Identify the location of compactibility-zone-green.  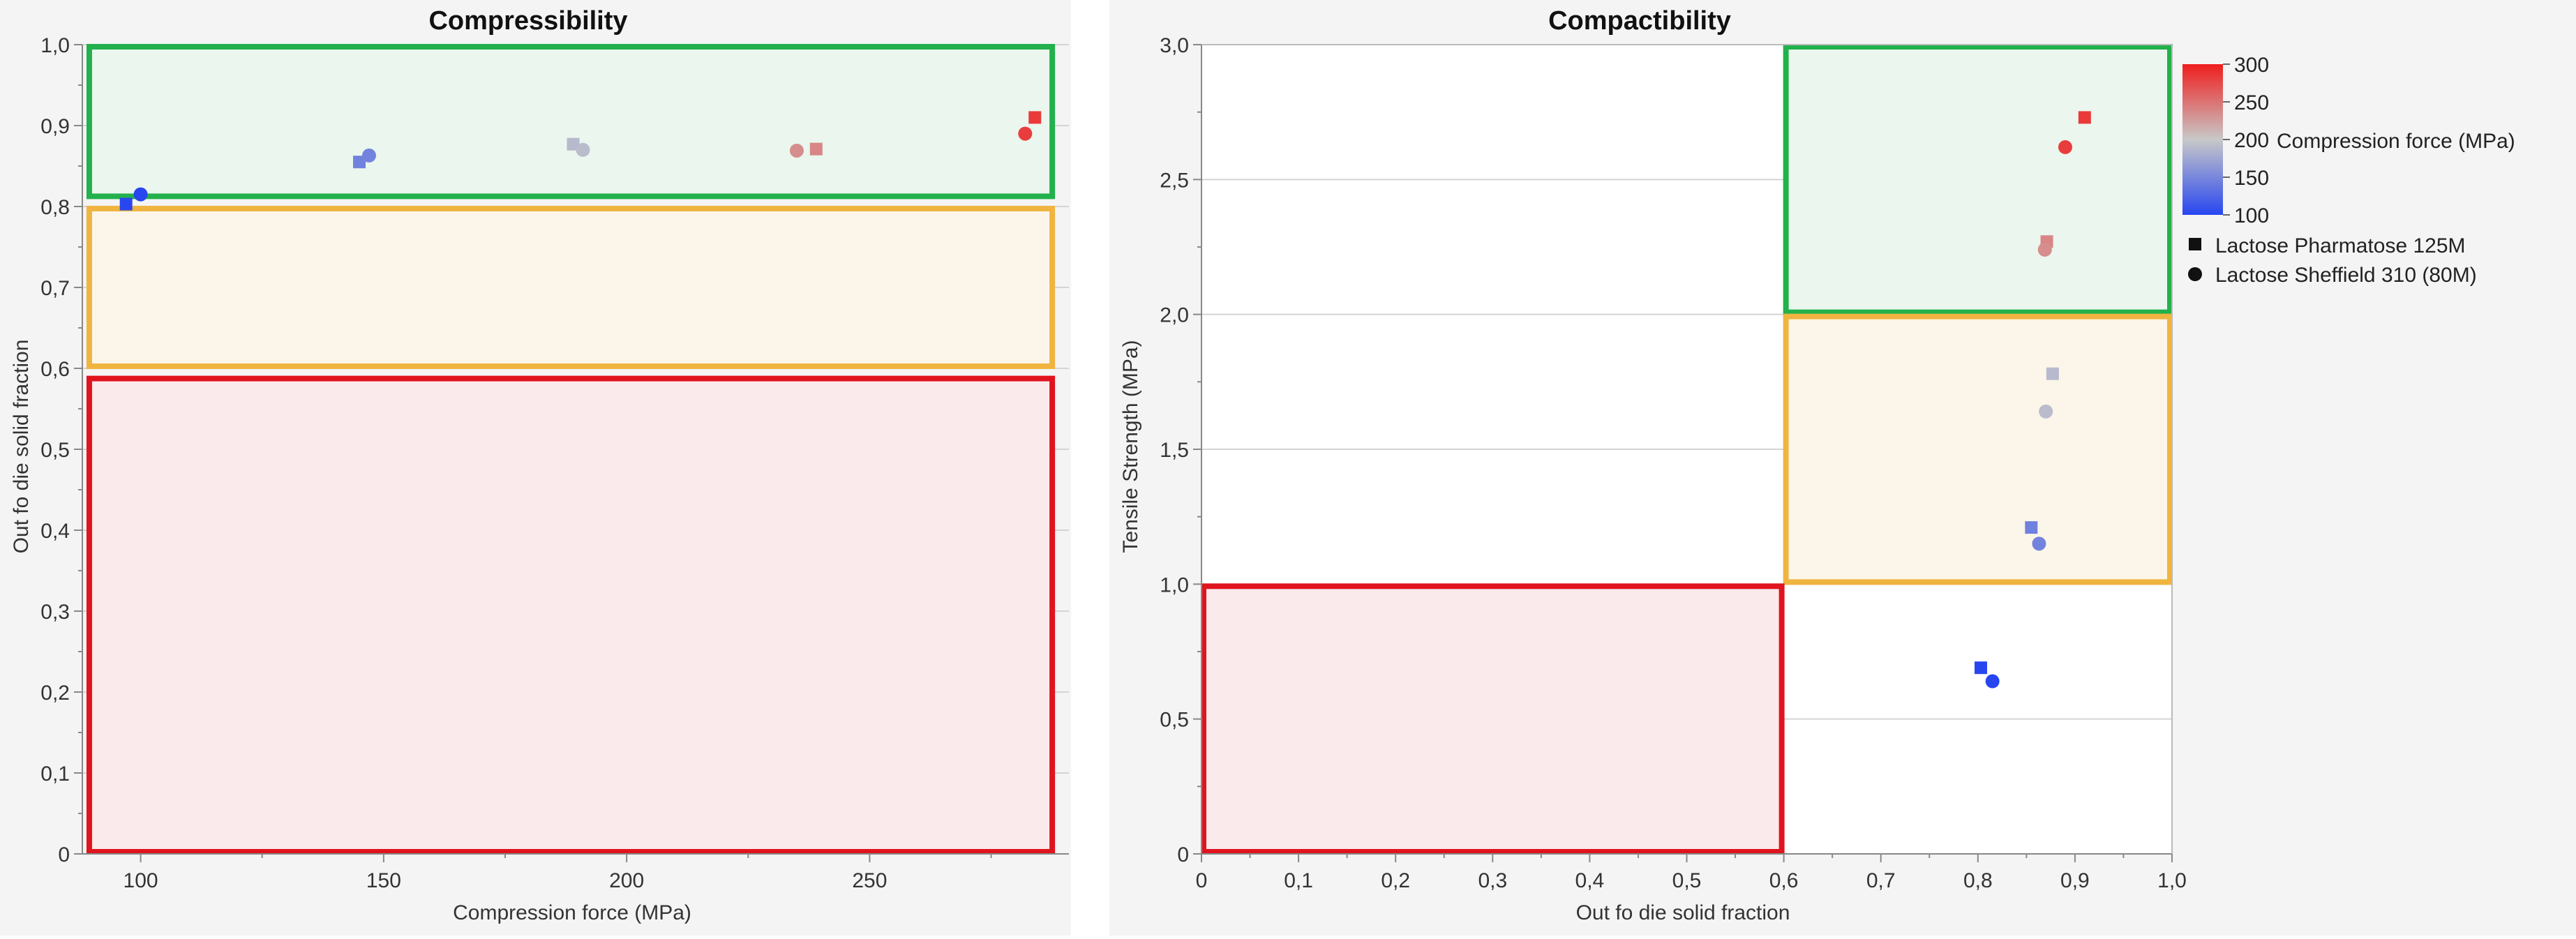
(1978, 179).